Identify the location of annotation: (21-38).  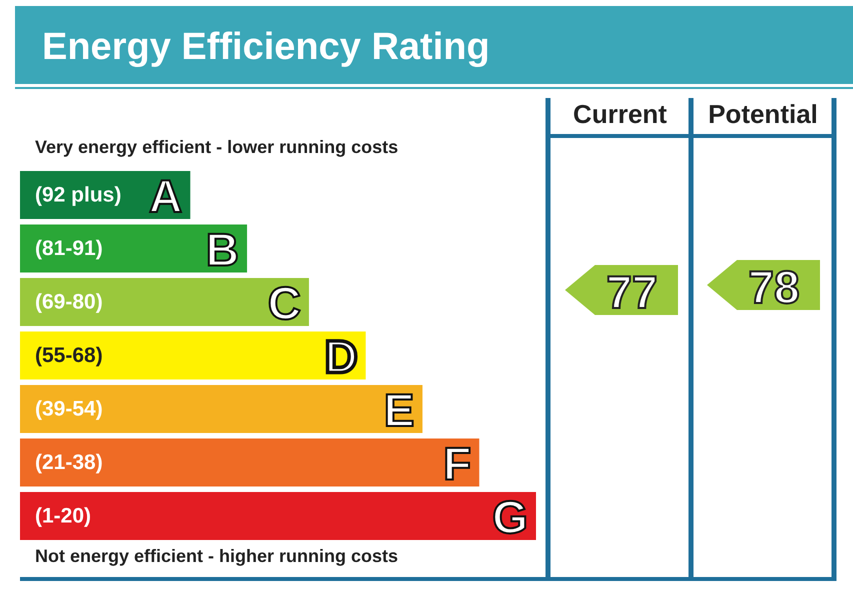
(69, 462).